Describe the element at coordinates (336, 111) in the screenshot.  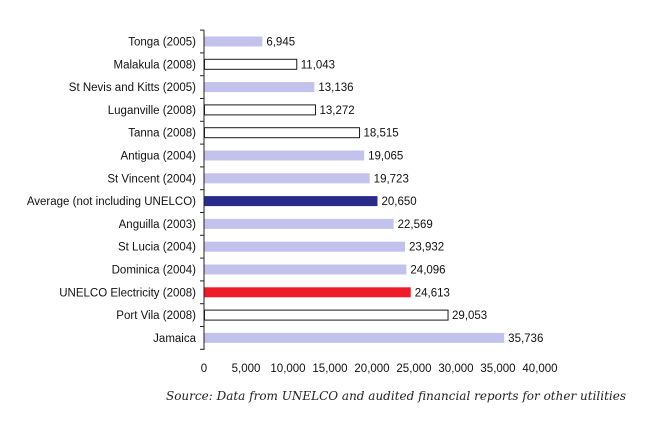
I see `value-label: 13,272` at that location.